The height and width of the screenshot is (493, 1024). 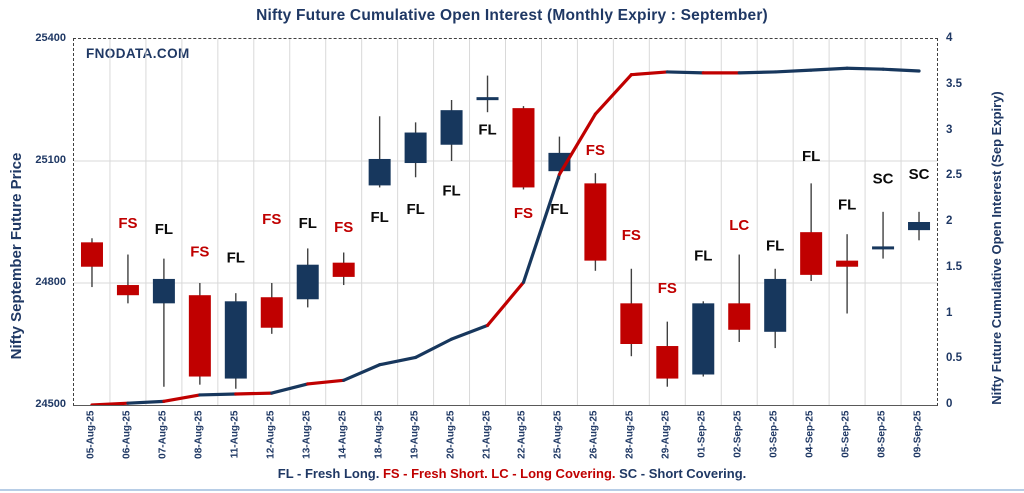 What do you see at coordinates (127, 434) in the screenshot?
I see `x-axis-date-label: 06-Aug-25` at bounding box center [127, 434].